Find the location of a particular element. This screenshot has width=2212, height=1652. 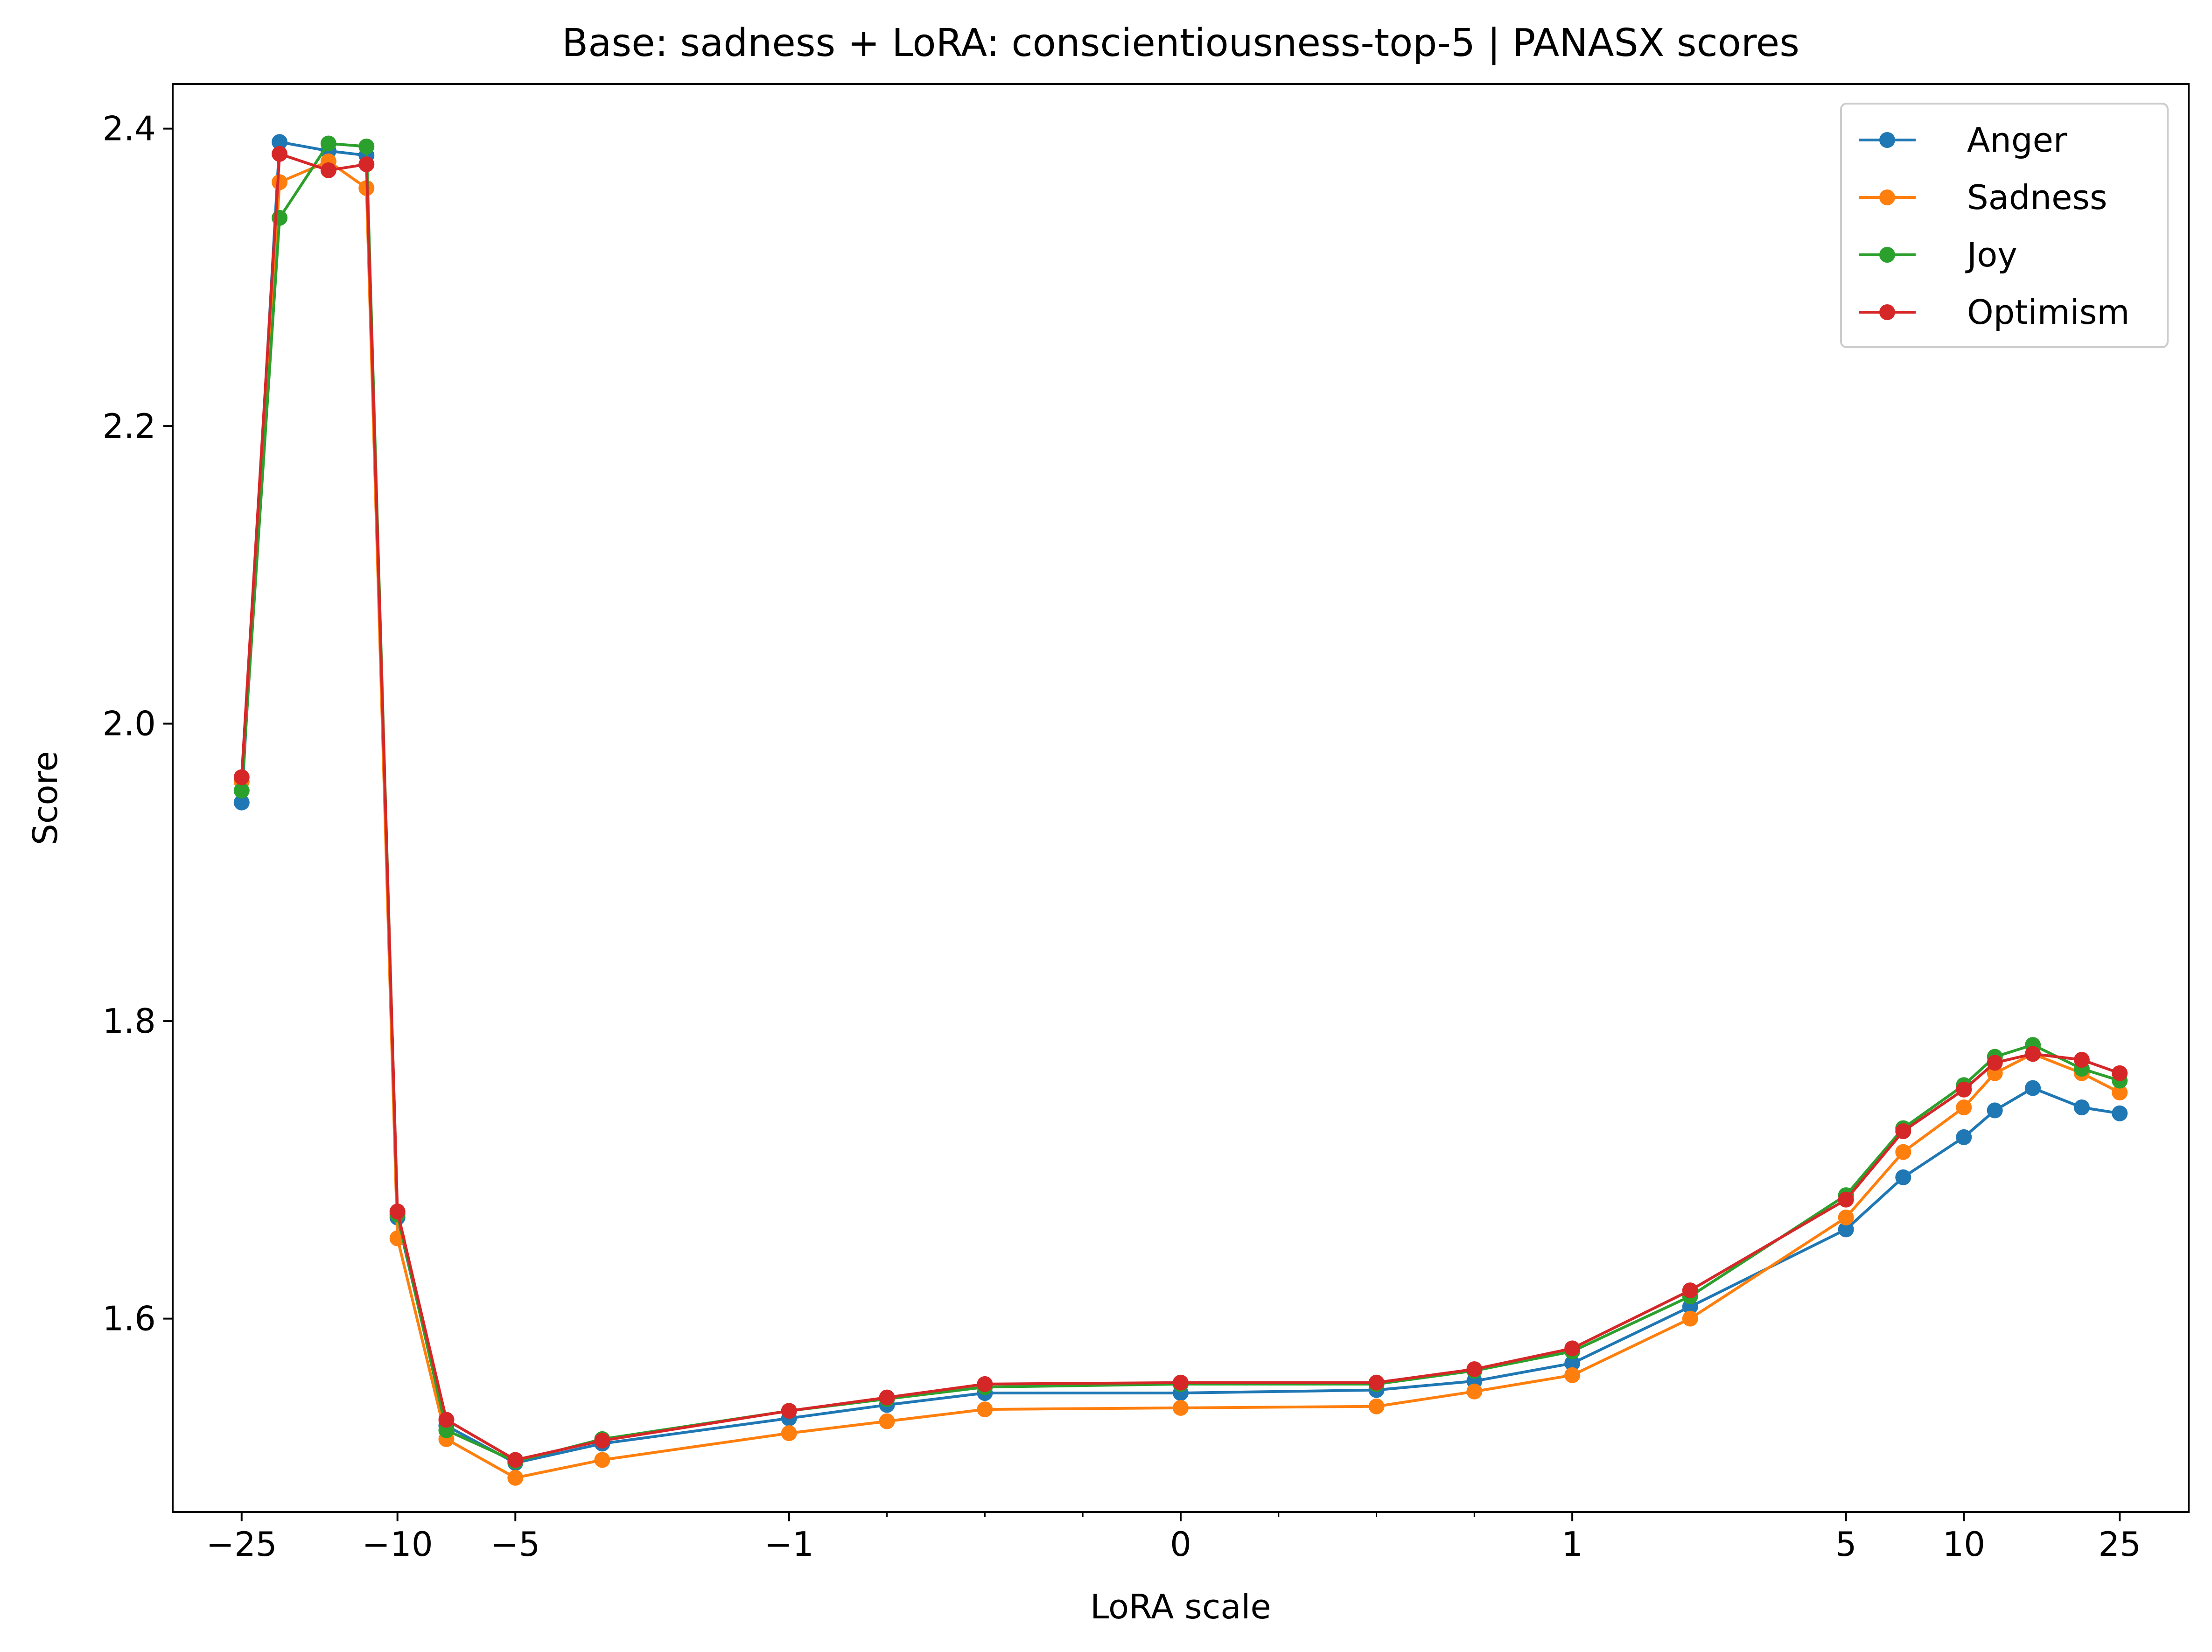

legend-marker-sadness is located at coordinates (1887, 197).